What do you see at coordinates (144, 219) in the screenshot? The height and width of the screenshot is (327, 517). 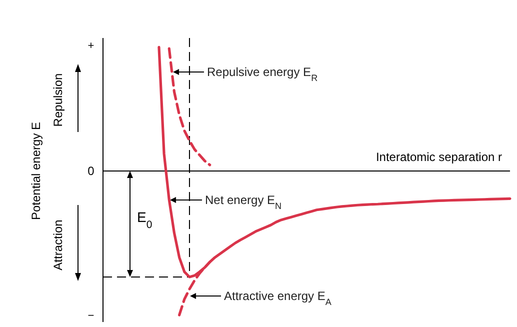 I see `annotation: E$_{0}$` at bounding box center [144, 219].